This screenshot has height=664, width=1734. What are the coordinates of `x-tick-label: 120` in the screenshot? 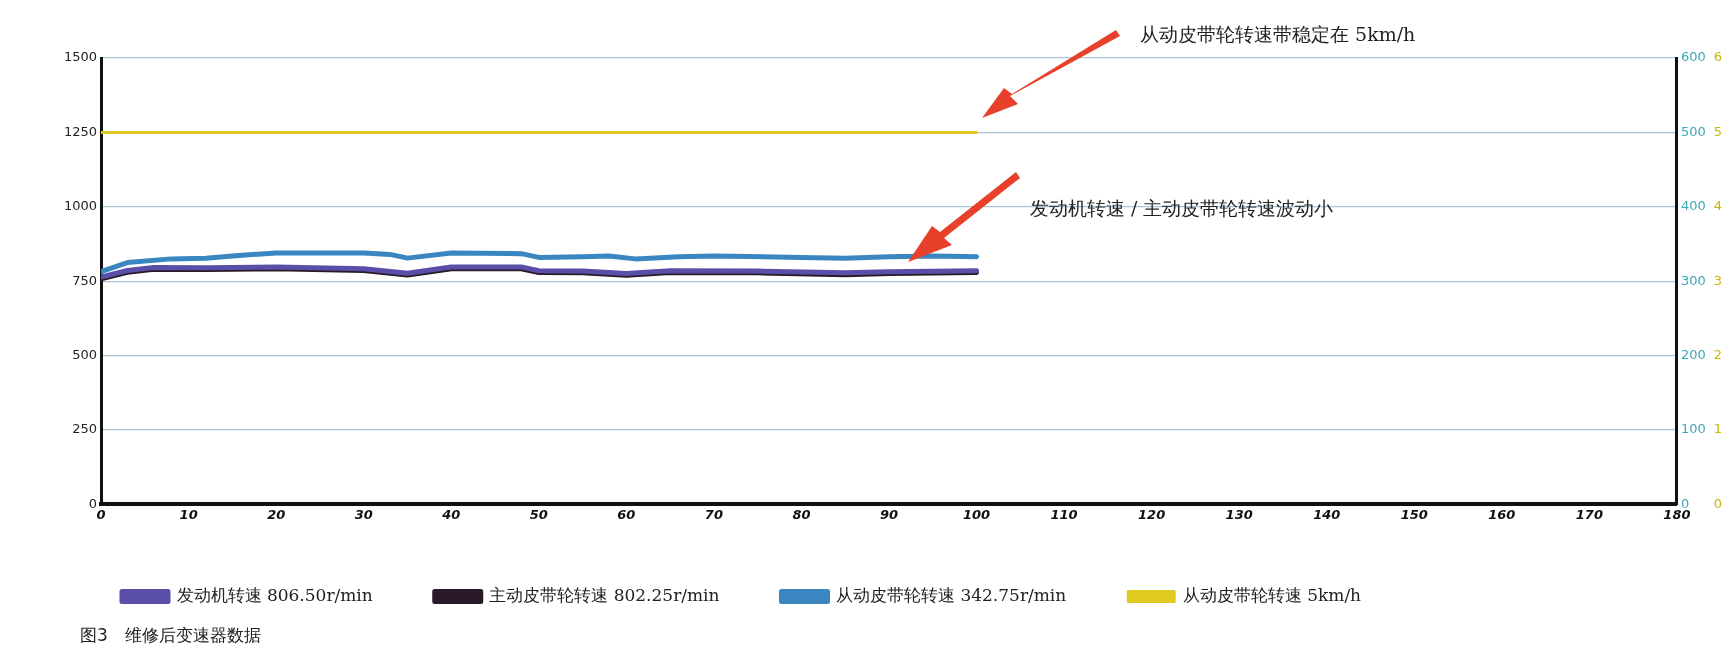 It's located at (1152, 514).